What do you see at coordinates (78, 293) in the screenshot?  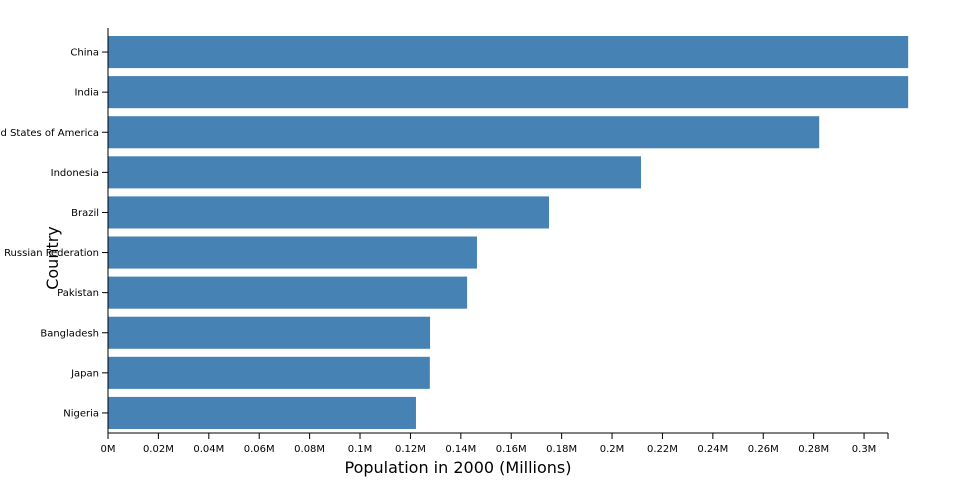 I see `y-tick-label: Pakistan` at bounding box center [78, 293].